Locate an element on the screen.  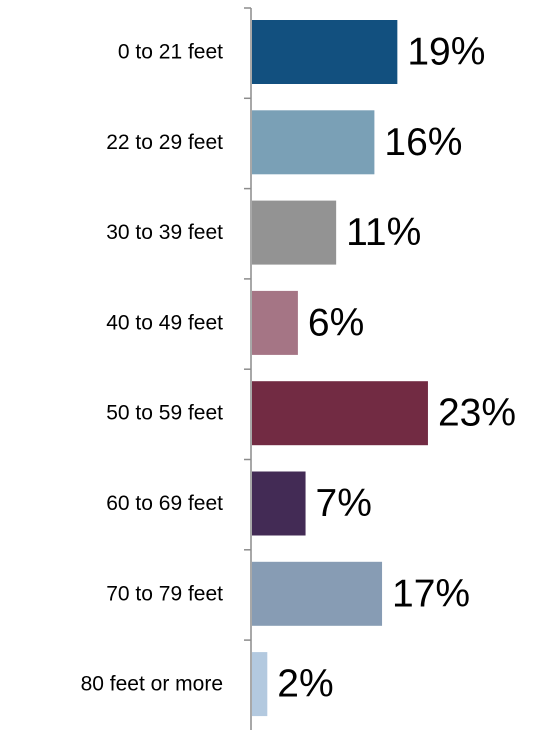
value-label-6: 7% is located at coordinates (344, 503).